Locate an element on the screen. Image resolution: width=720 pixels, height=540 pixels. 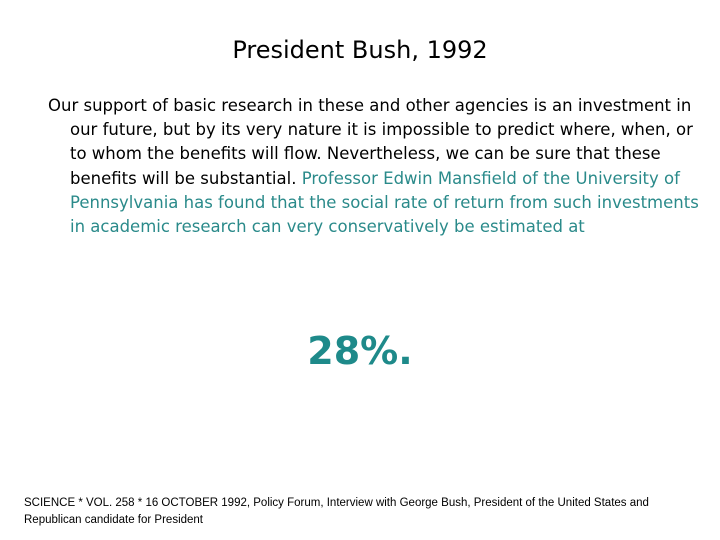
statistic-value: 28%. is located at coordinates (360, 351).